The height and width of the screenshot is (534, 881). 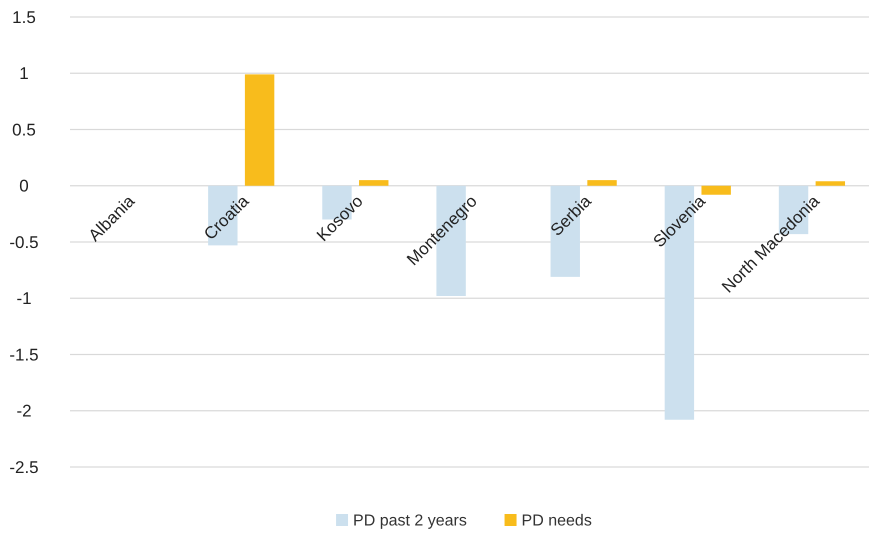 What do you see at coordinates (24, 17) in the screenshot?
I see `y-tick-label: 1.5` at bounding box center [24, 17].